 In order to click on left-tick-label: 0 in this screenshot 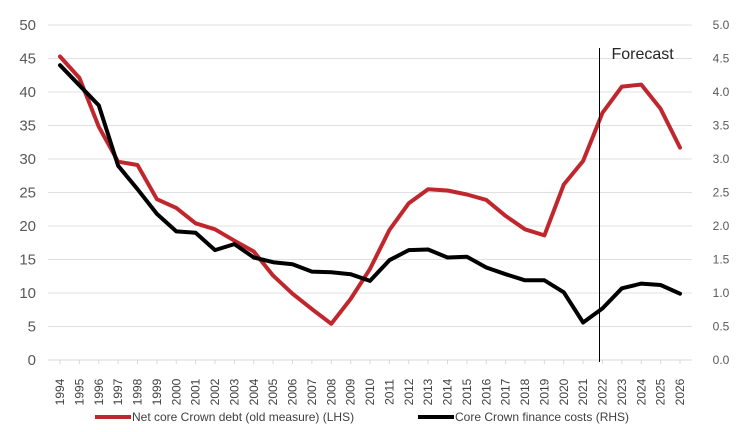, I will do `click(32, 360)`.